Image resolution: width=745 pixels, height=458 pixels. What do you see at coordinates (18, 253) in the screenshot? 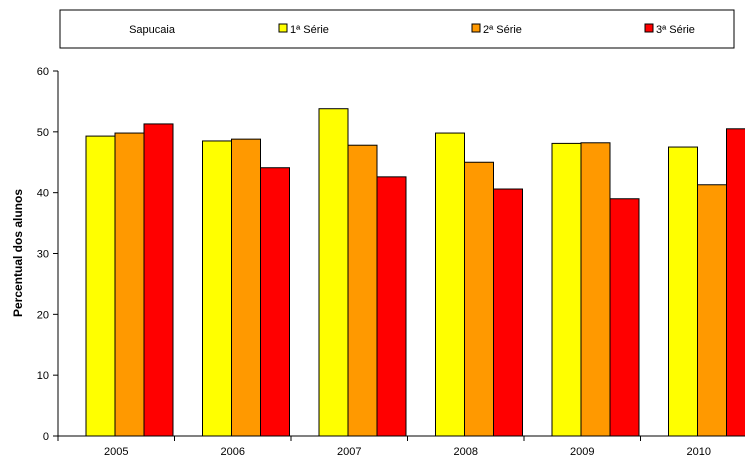
I see `y-axis-label: Percentual dos alunos` at bounding box center [18, 253].